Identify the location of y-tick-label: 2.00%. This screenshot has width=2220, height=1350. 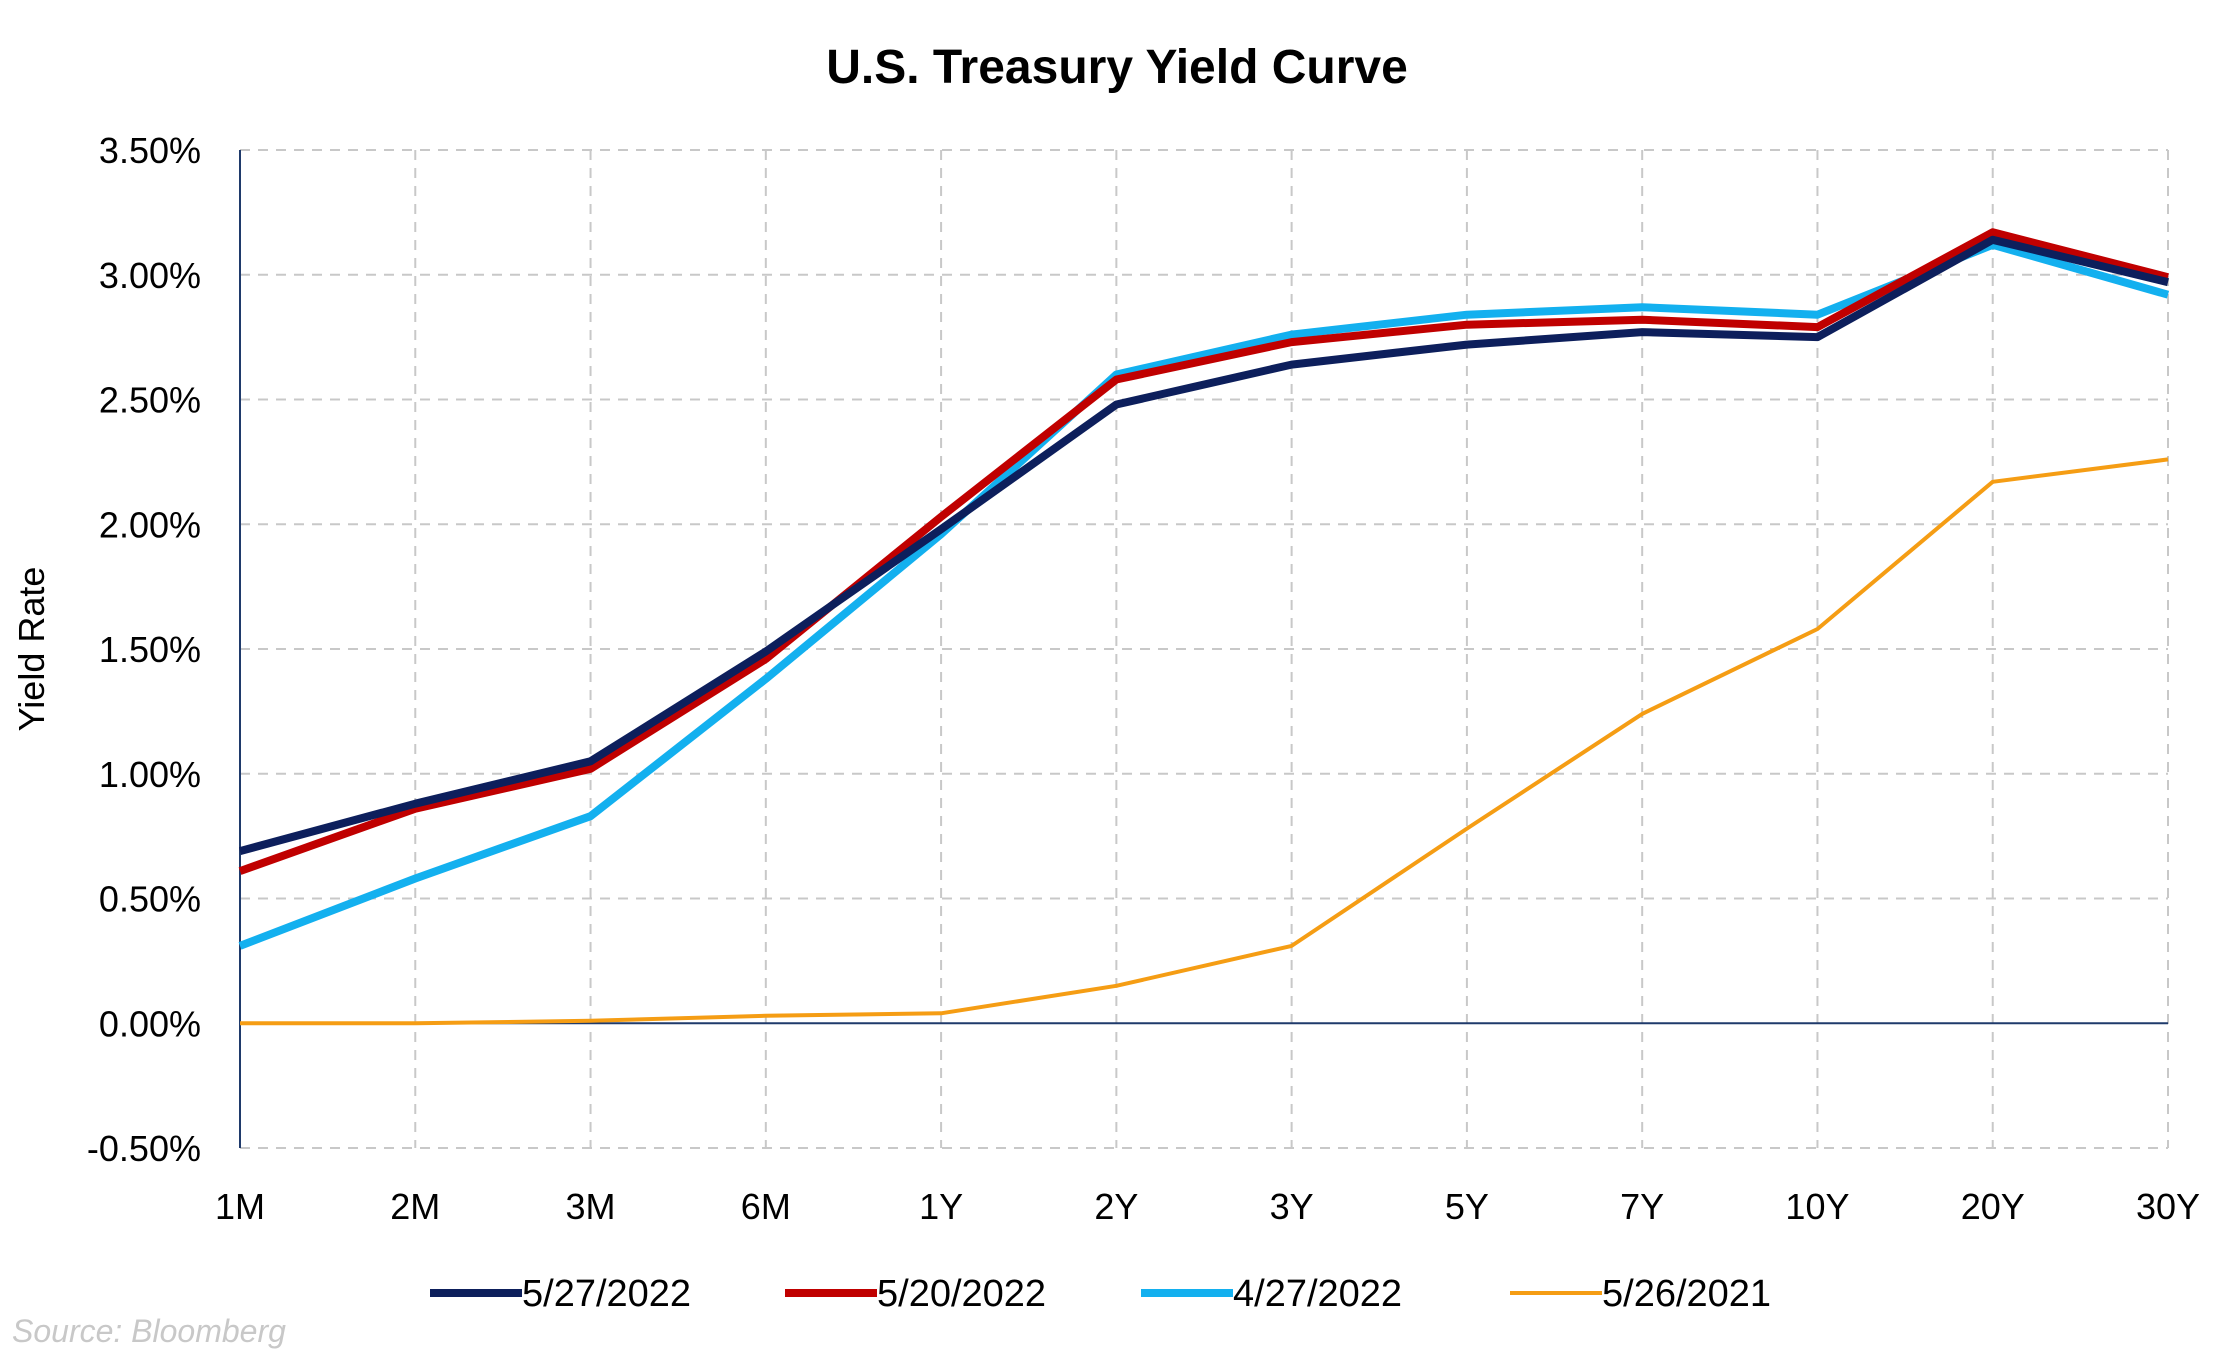
(150, 524).